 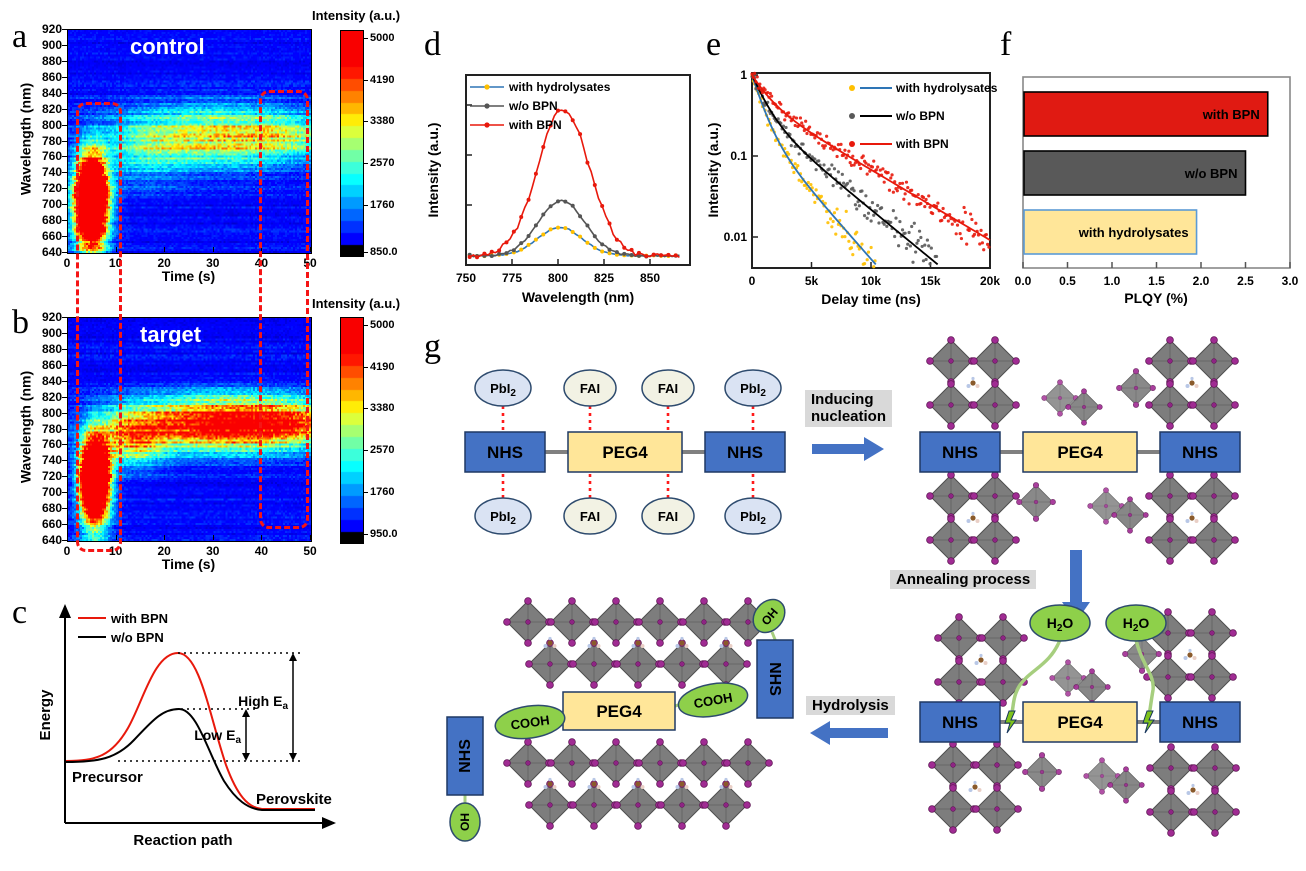 I want to click on a-wavelength-tick: 880, so click(x=51, y=60).